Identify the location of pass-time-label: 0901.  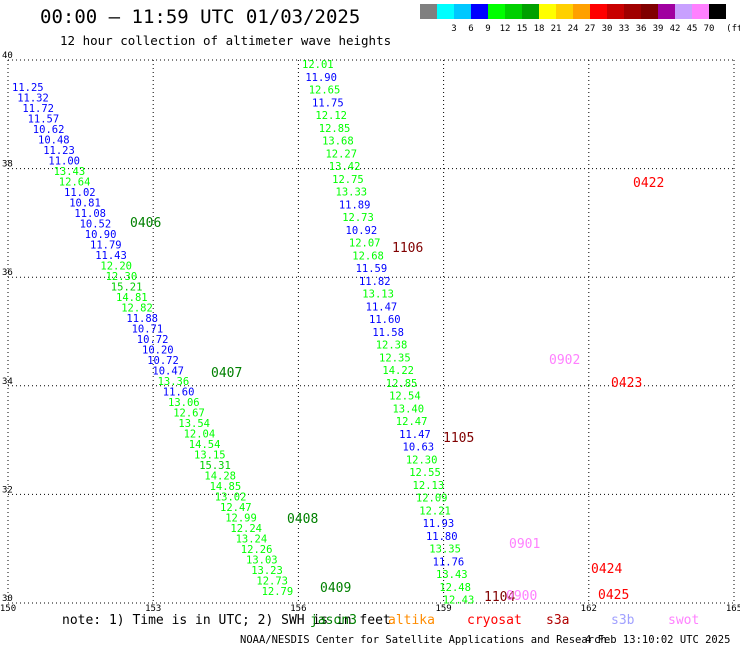
(524, 544).